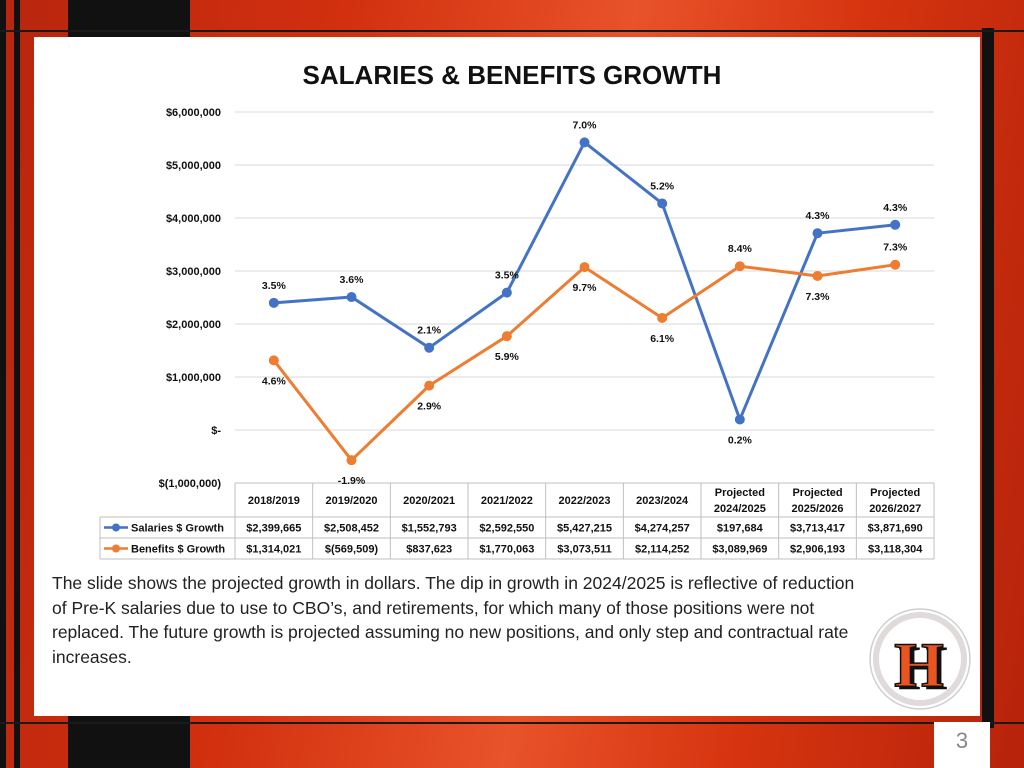 This screenshot has width=1024, height=768. I want to click on data-label: 3.6%, so click(352, 280).